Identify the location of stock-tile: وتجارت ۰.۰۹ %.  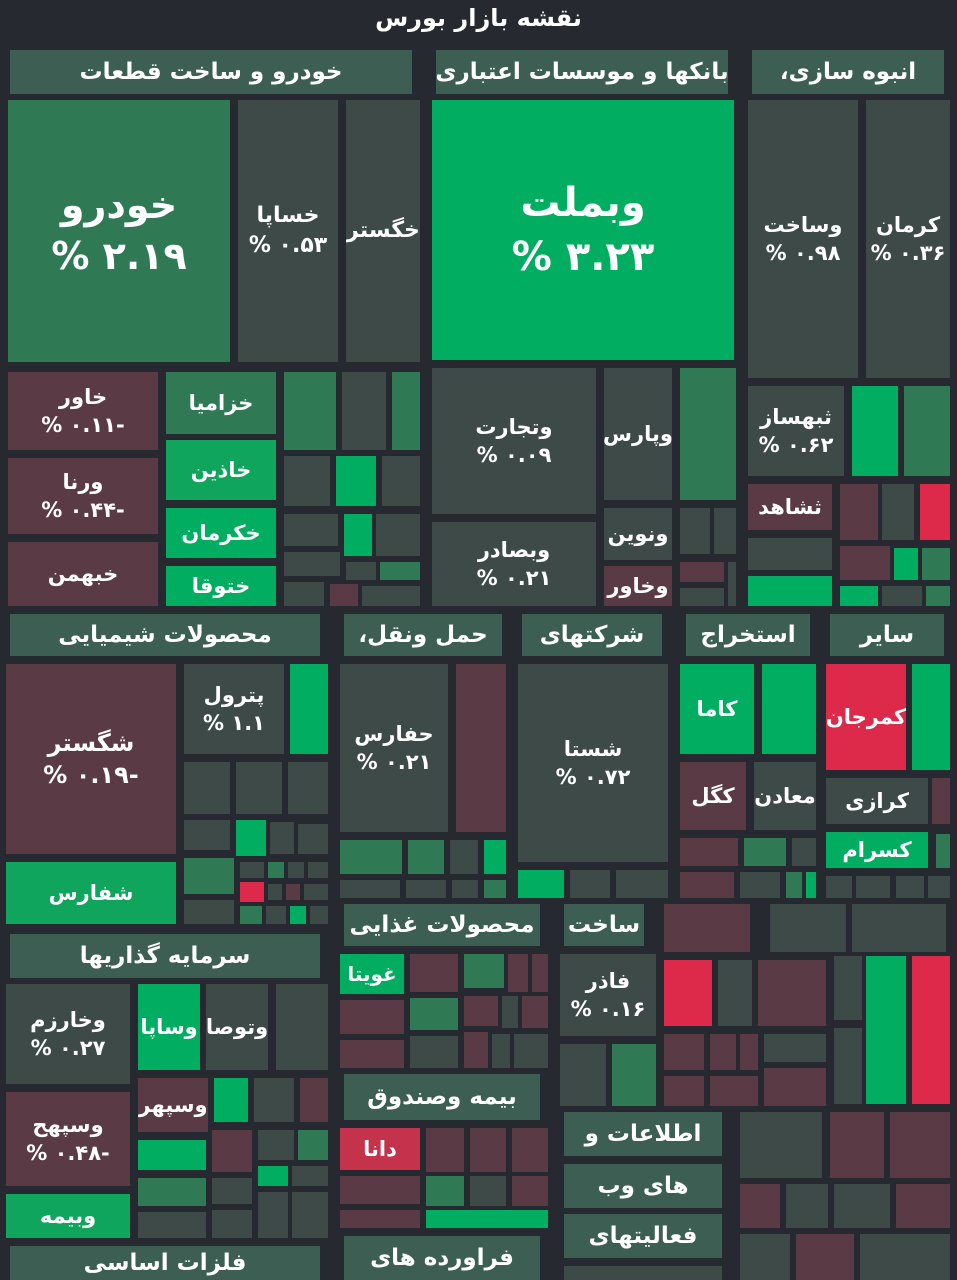
(514, 441).